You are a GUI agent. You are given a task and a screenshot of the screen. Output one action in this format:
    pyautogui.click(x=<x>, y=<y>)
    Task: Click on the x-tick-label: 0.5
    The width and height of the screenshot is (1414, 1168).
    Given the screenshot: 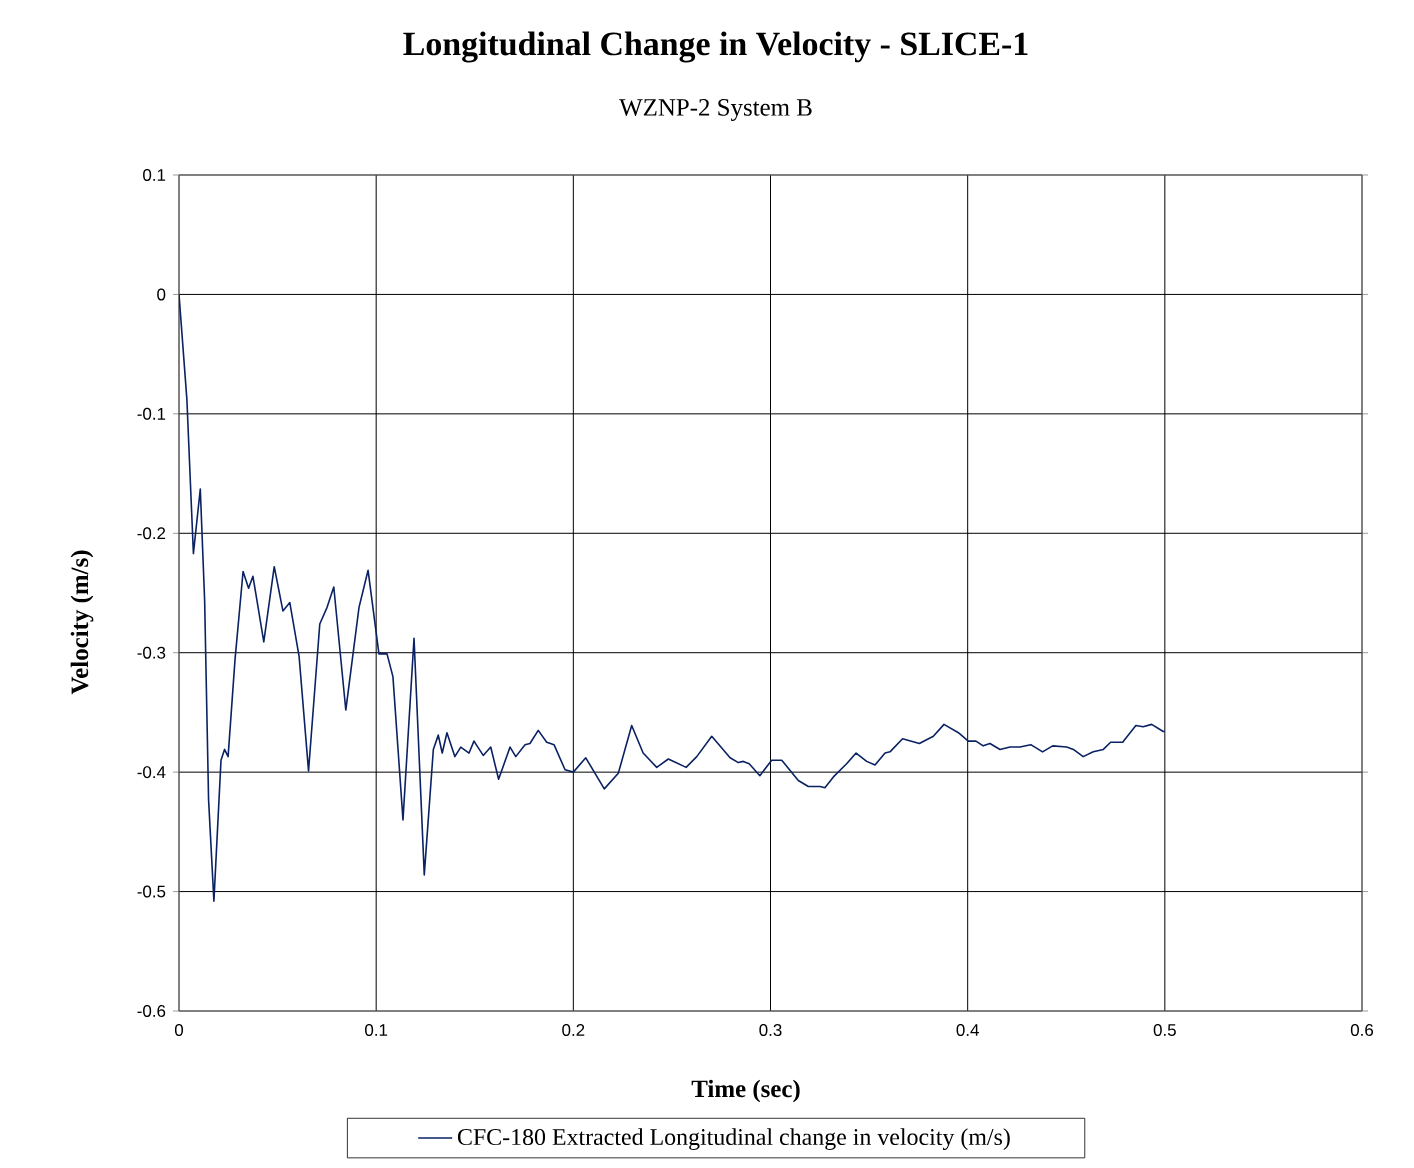 What is the action you would take?
    pyautogui.click(x=1164, y=1030)
    